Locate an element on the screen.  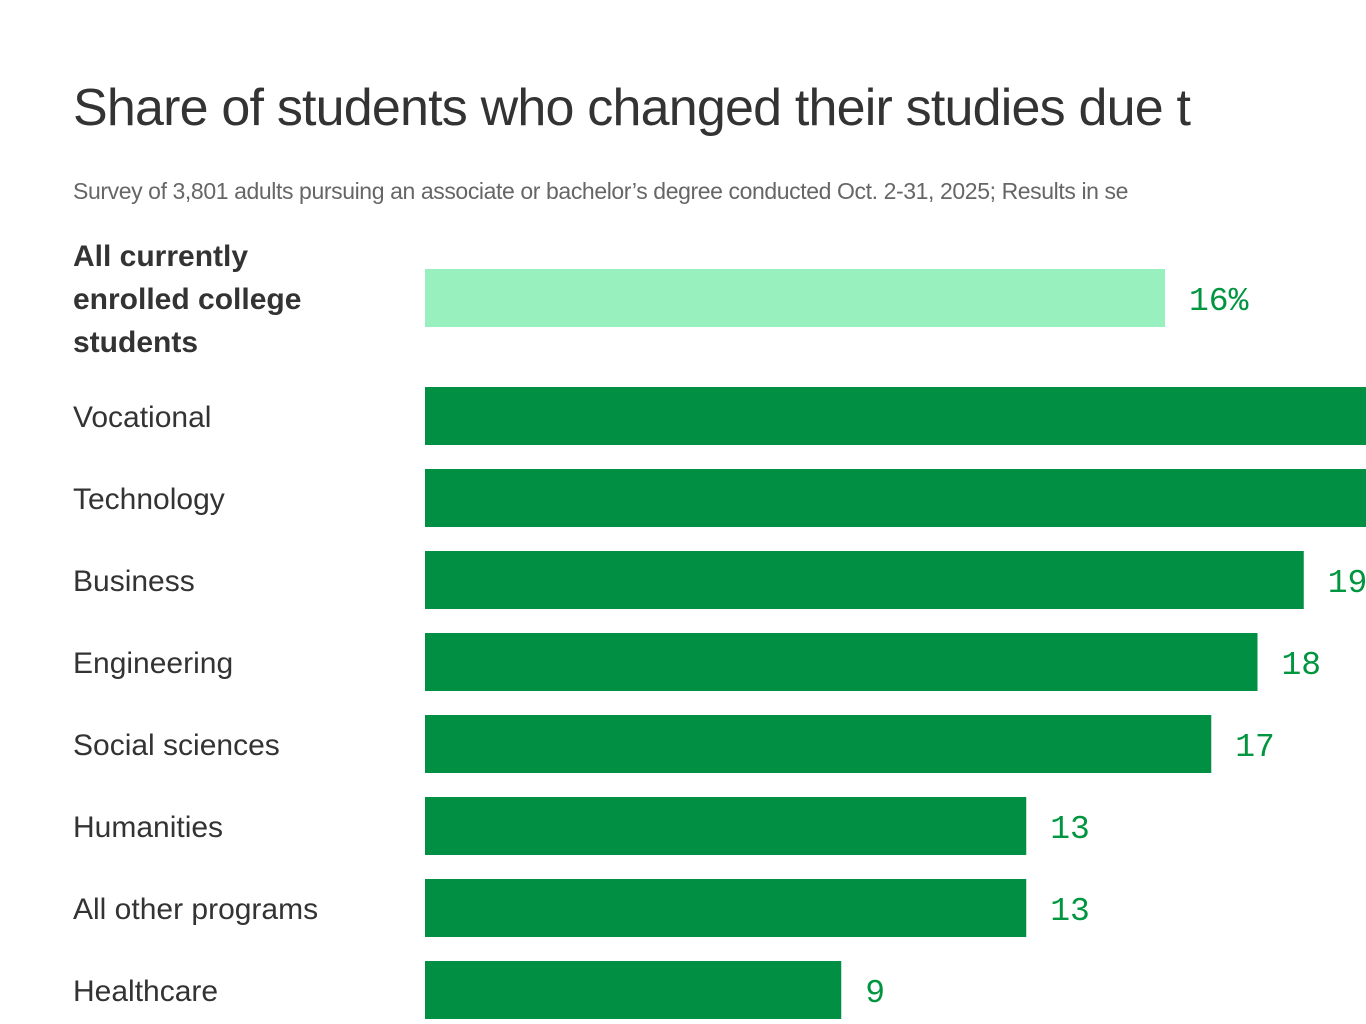
category-label-line: Vocational is located at coordinates (142, 417).